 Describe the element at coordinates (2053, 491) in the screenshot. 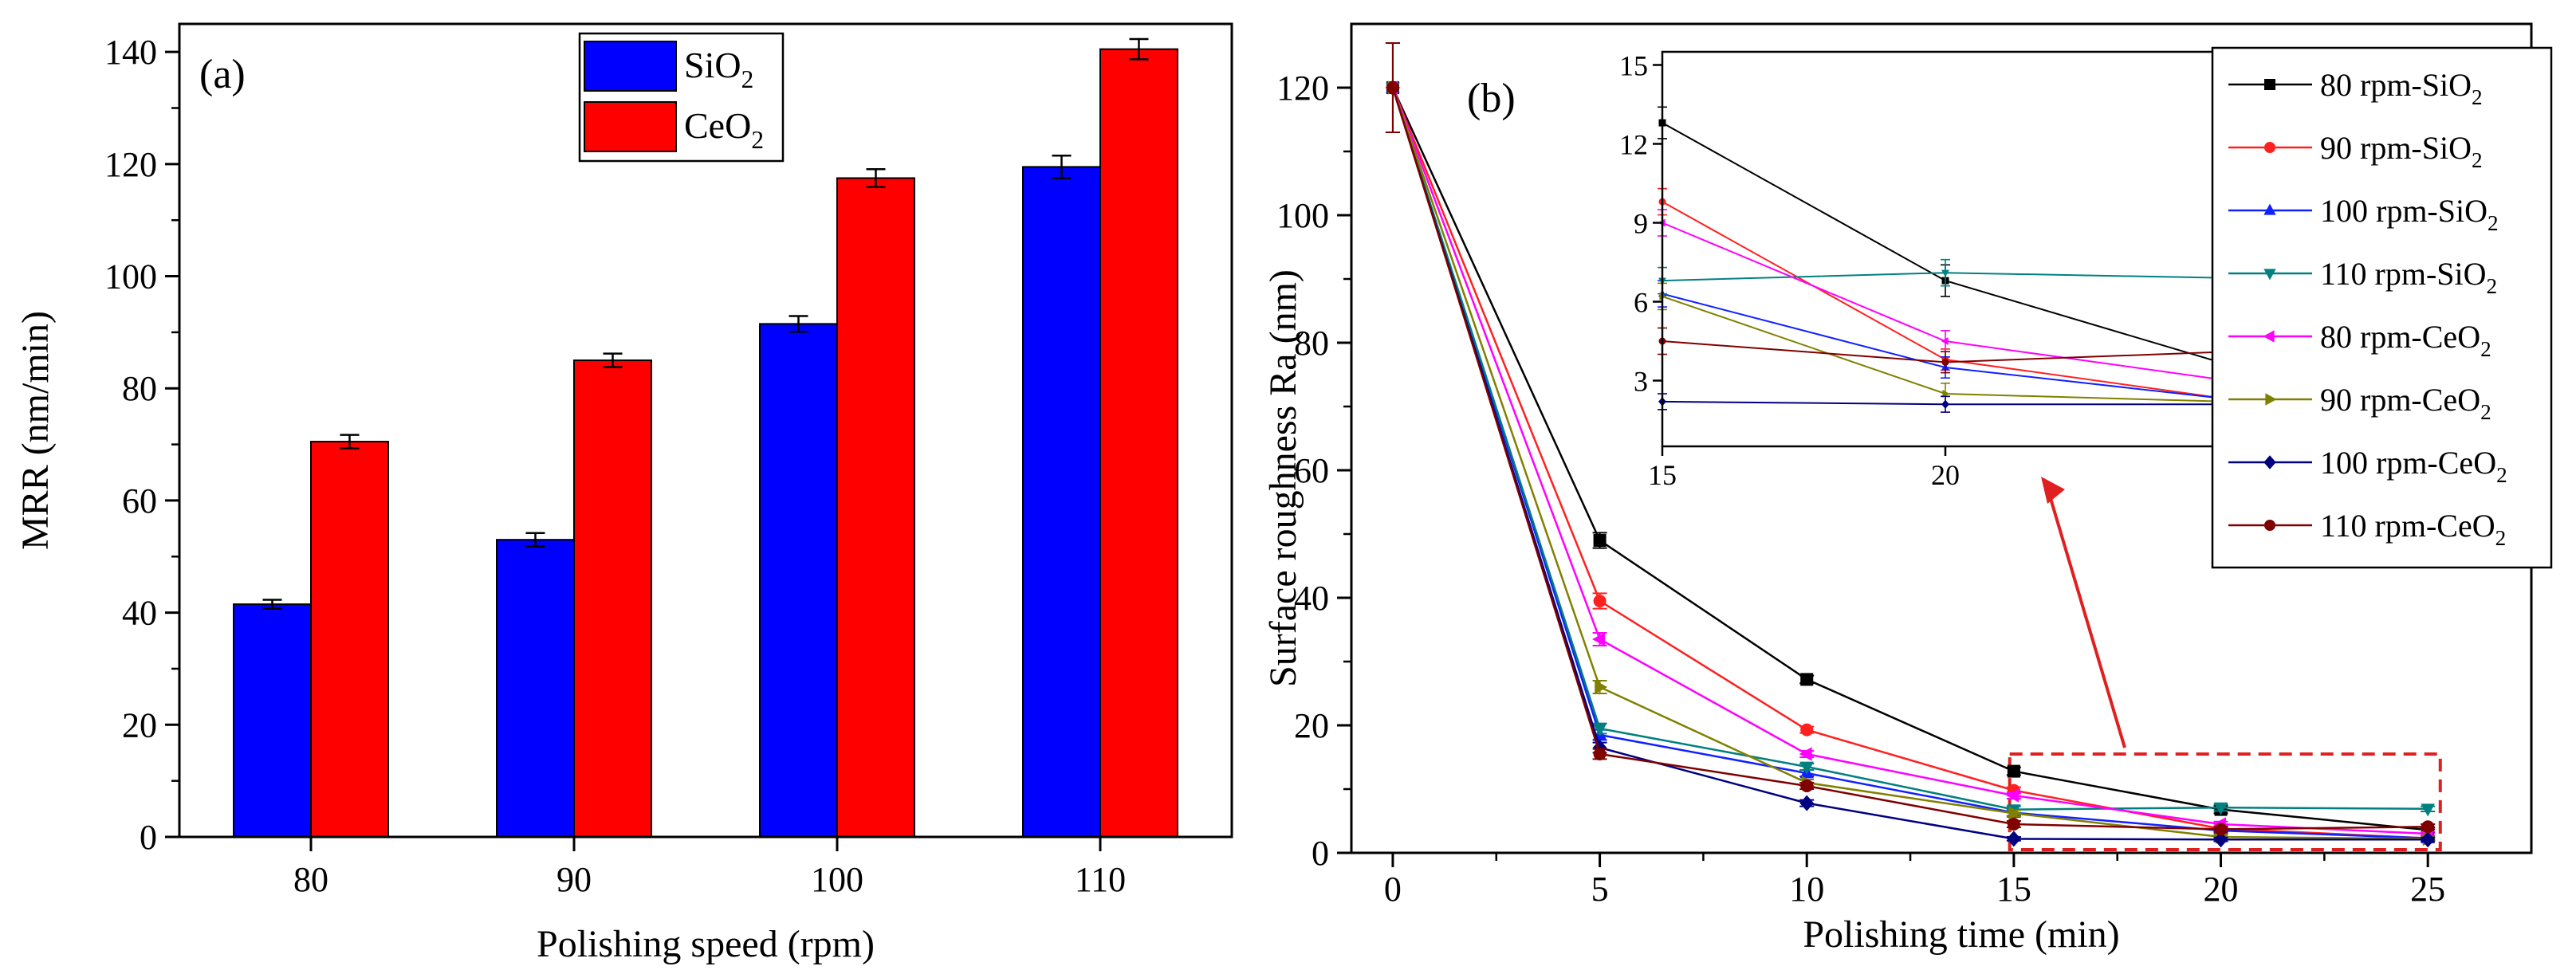

I see `zoom-arrow-head` at that location.